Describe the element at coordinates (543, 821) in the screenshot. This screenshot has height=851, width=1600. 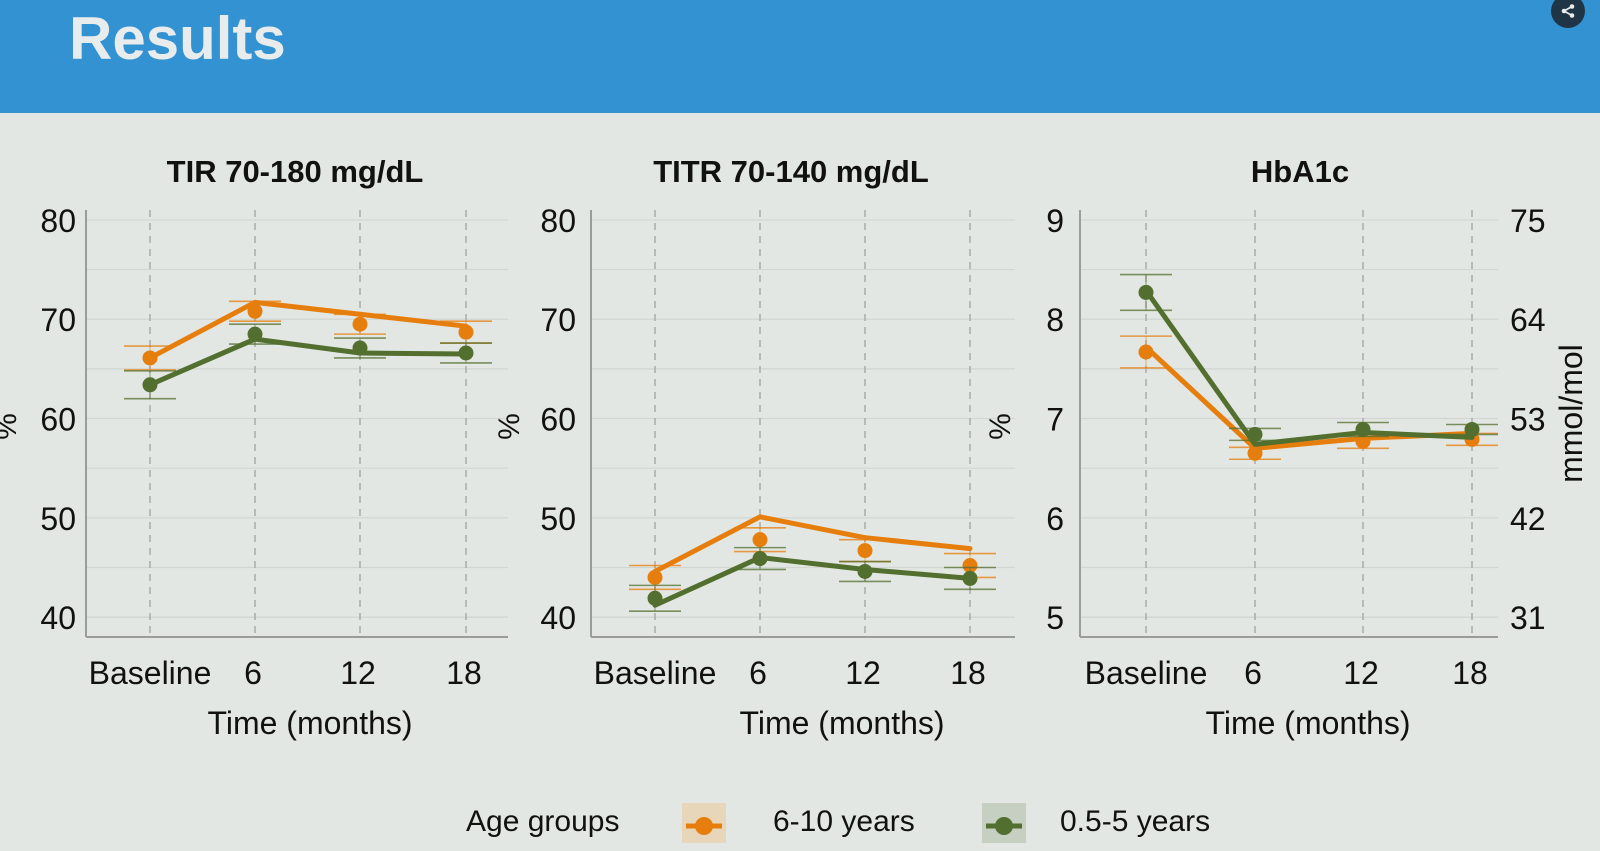
I see `legend-title: Age groups` at that location.